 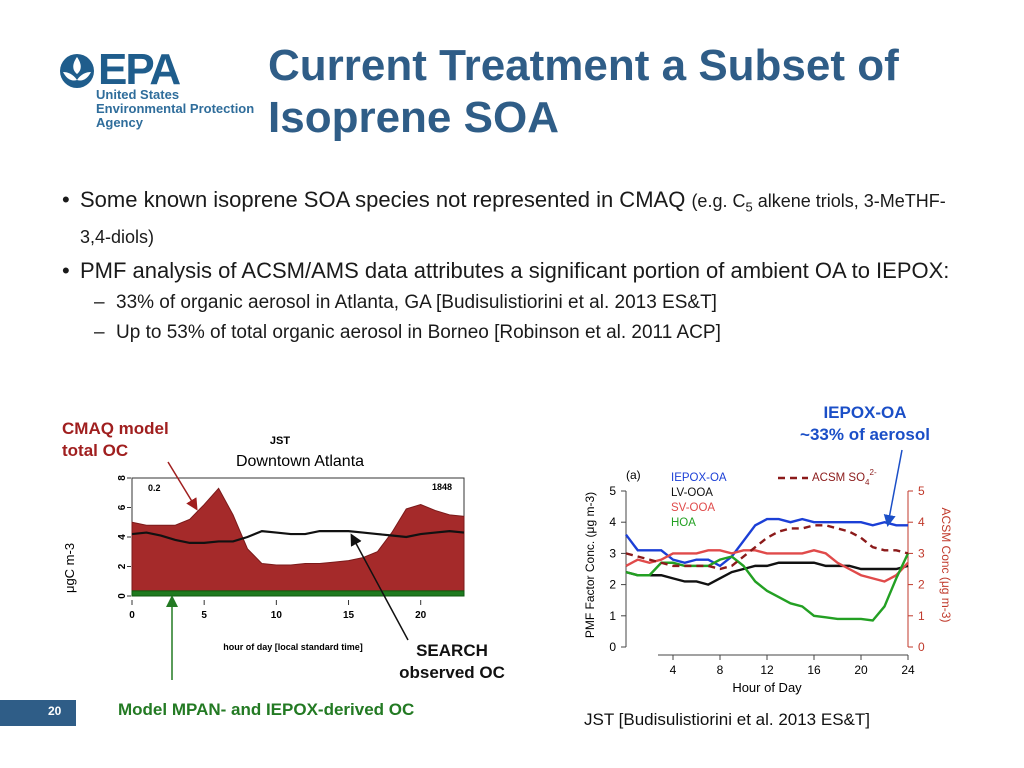 What do you see at coordinates (77, 71) in the screenshot?
I see `epa-flower-icon` at bounding box center [77, 71].